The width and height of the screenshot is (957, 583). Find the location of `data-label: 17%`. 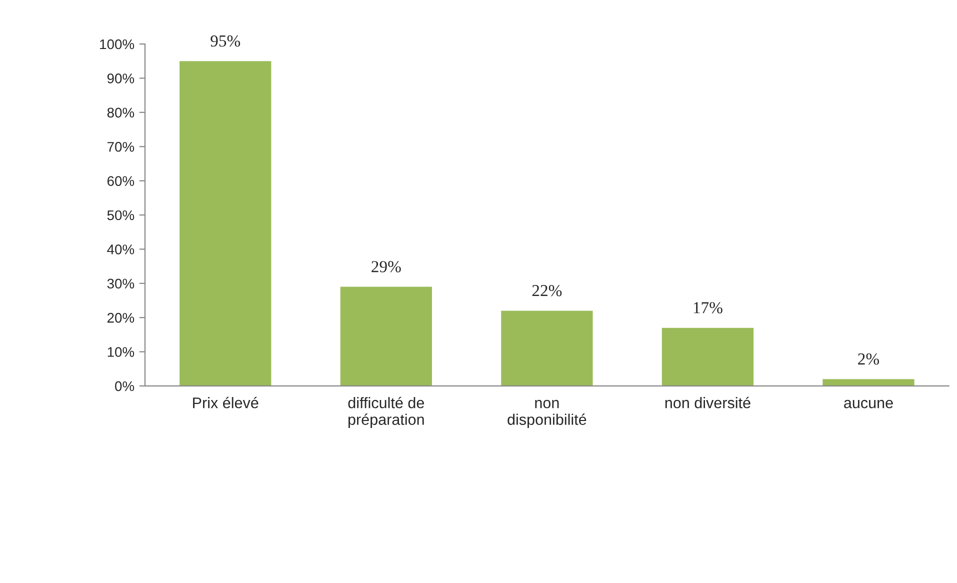

data-label: 17% is located at coordinates (708, 308).